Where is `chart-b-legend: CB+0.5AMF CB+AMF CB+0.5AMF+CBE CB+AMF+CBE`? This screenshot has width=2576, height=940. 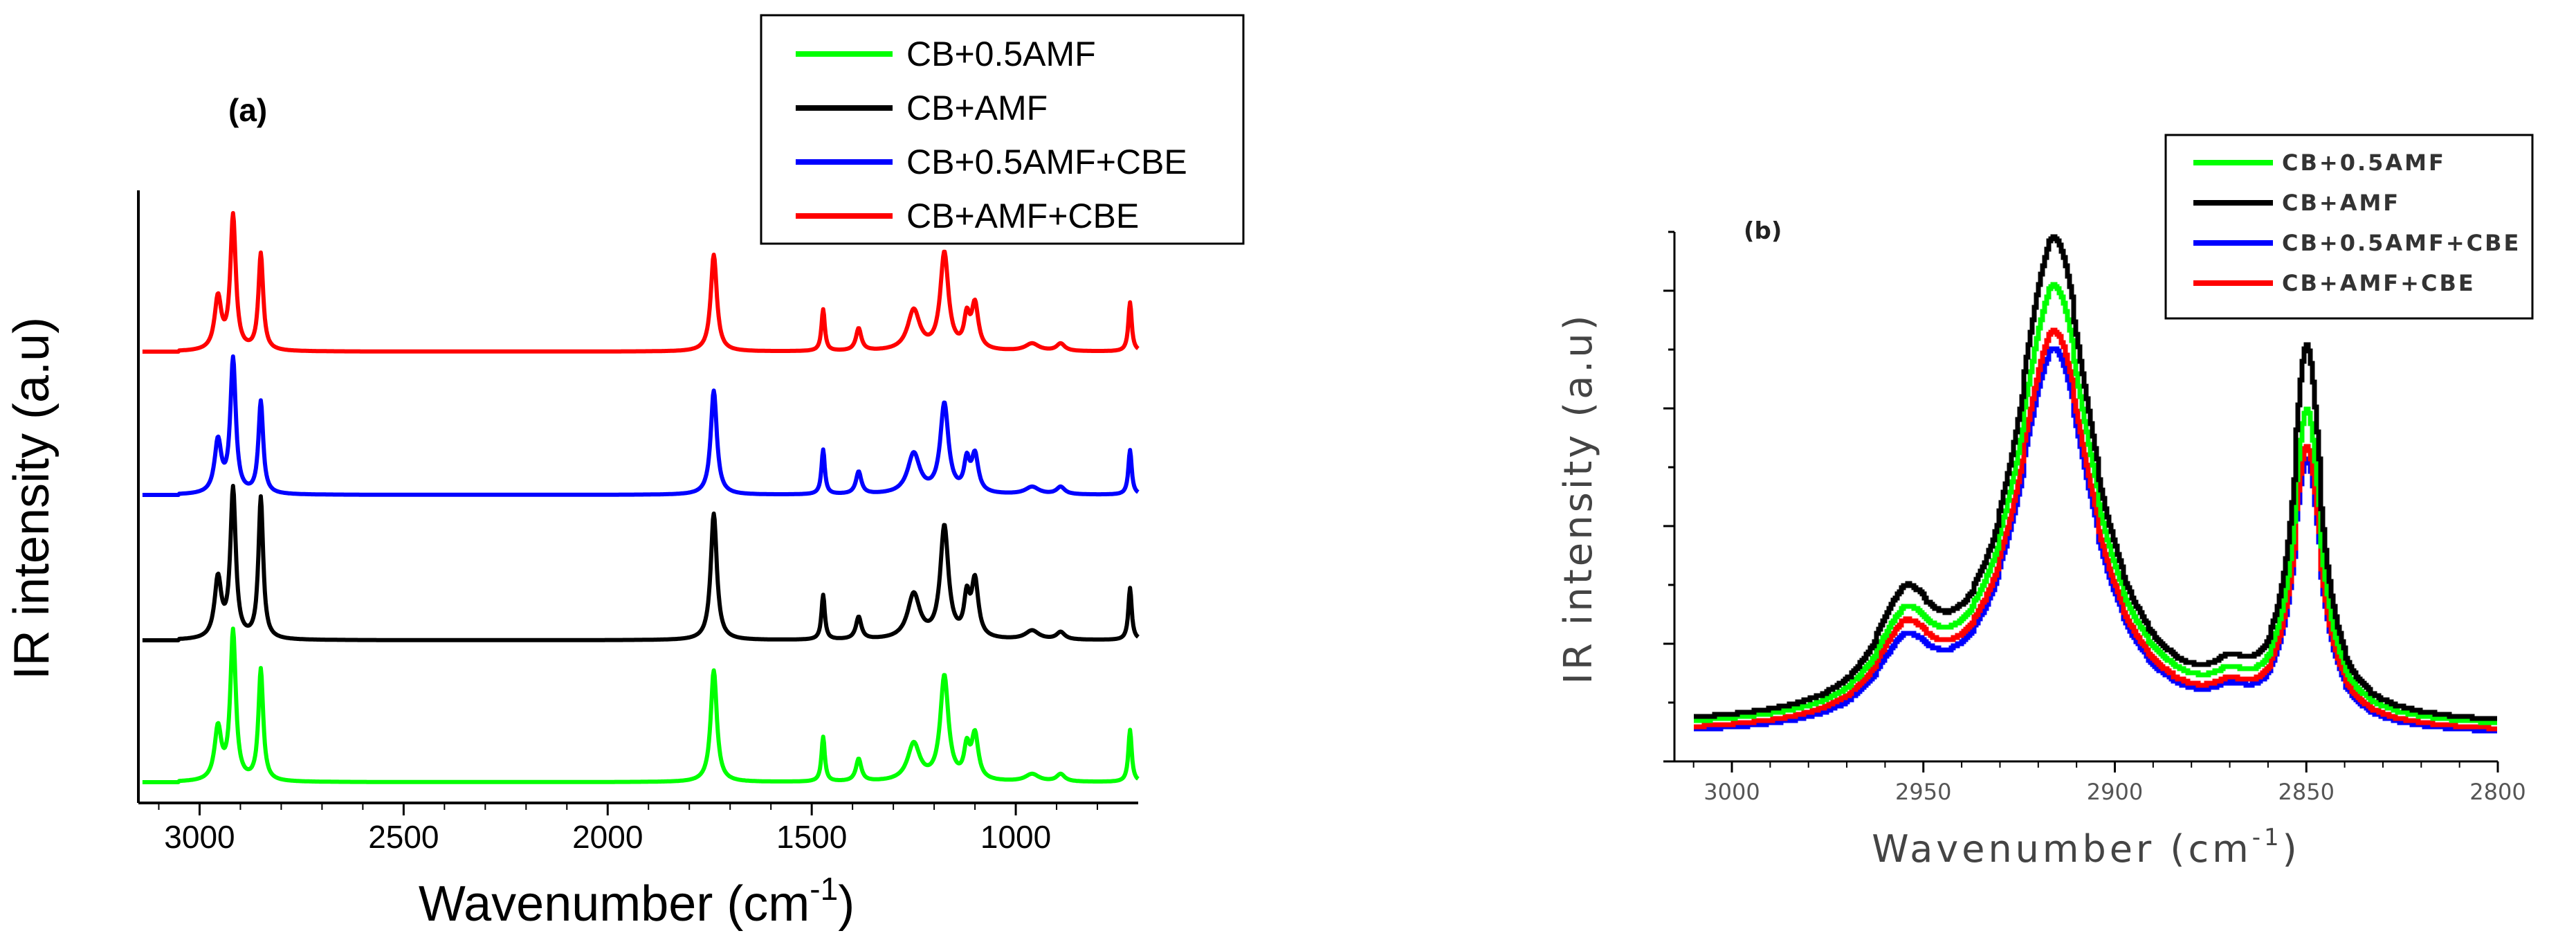 chart-b-legend: CB+0.5AMF CB+AMF CB+0.5AMF+CBE CB+AMF+CBE is located at coordinates (2349, 227).